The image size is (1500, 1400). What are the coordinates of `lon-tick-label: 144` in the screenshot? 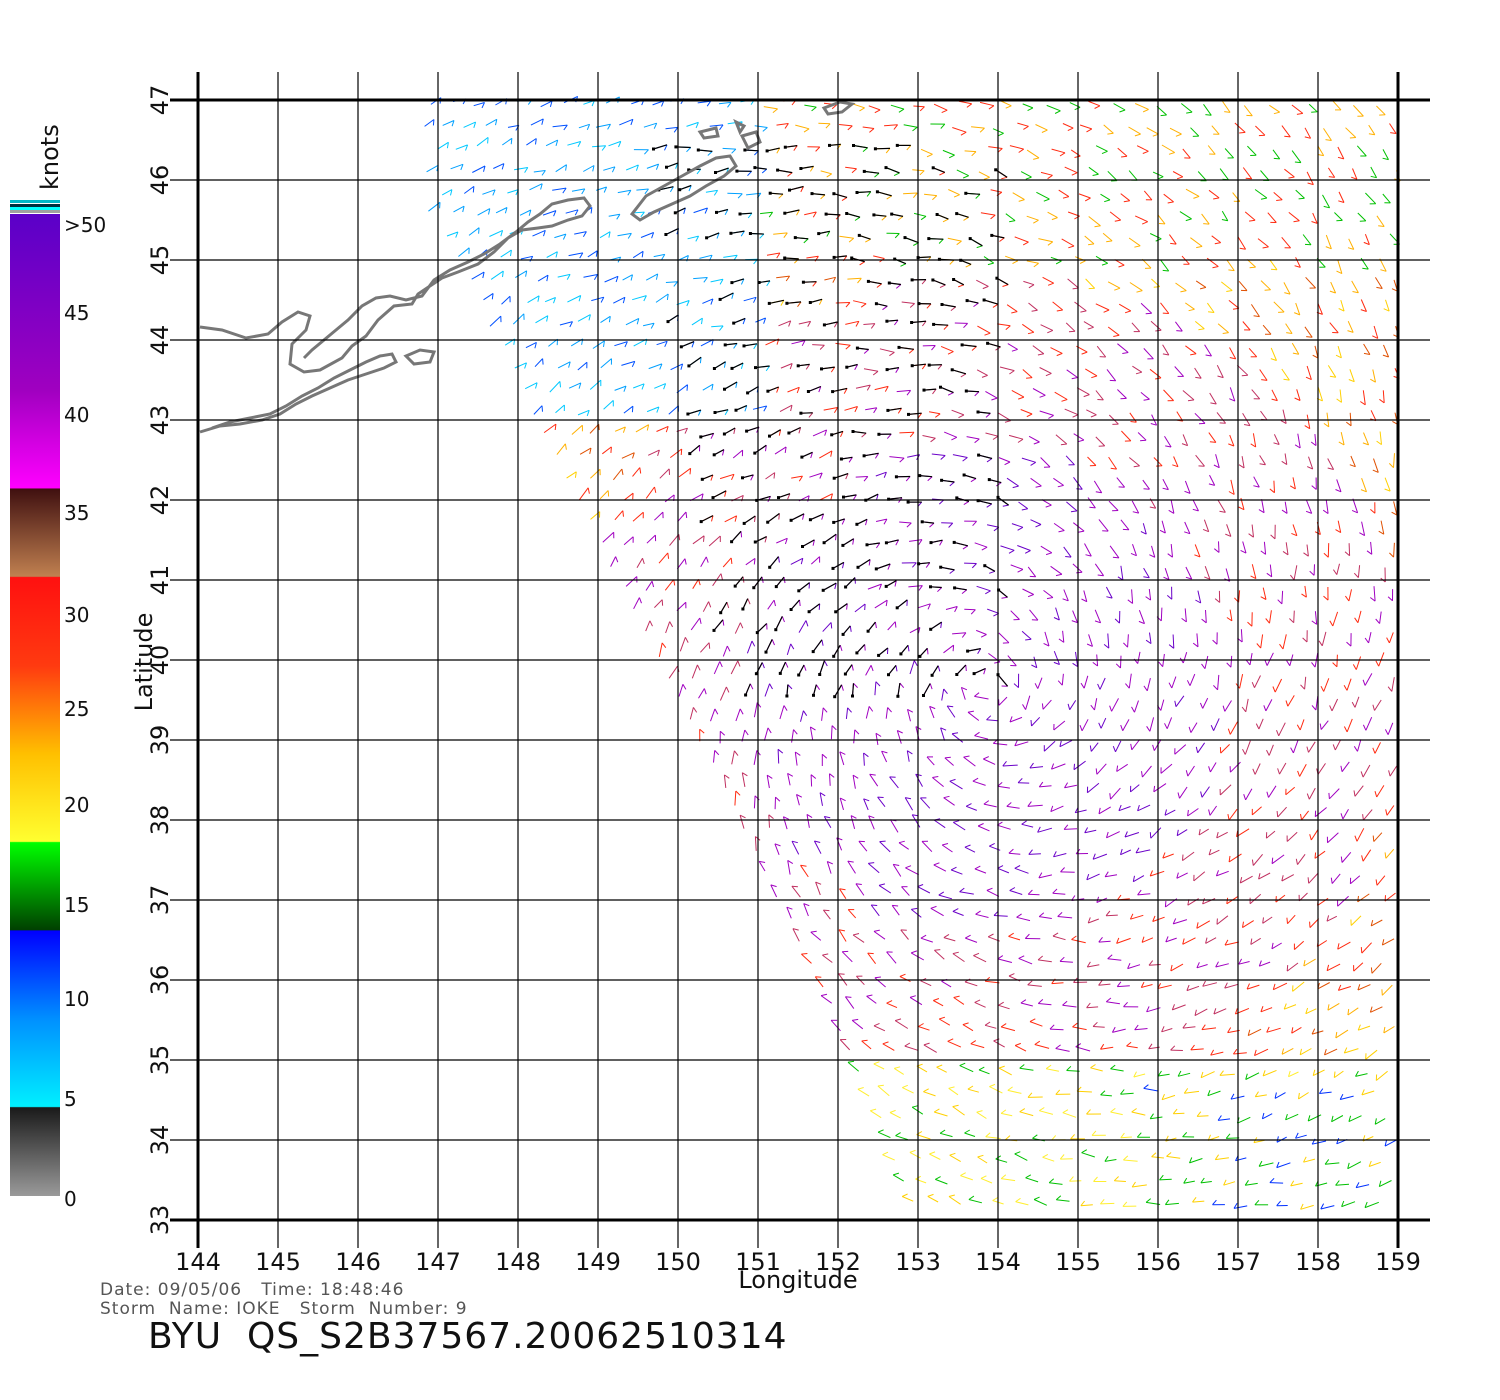 It's located at (198, 1262).